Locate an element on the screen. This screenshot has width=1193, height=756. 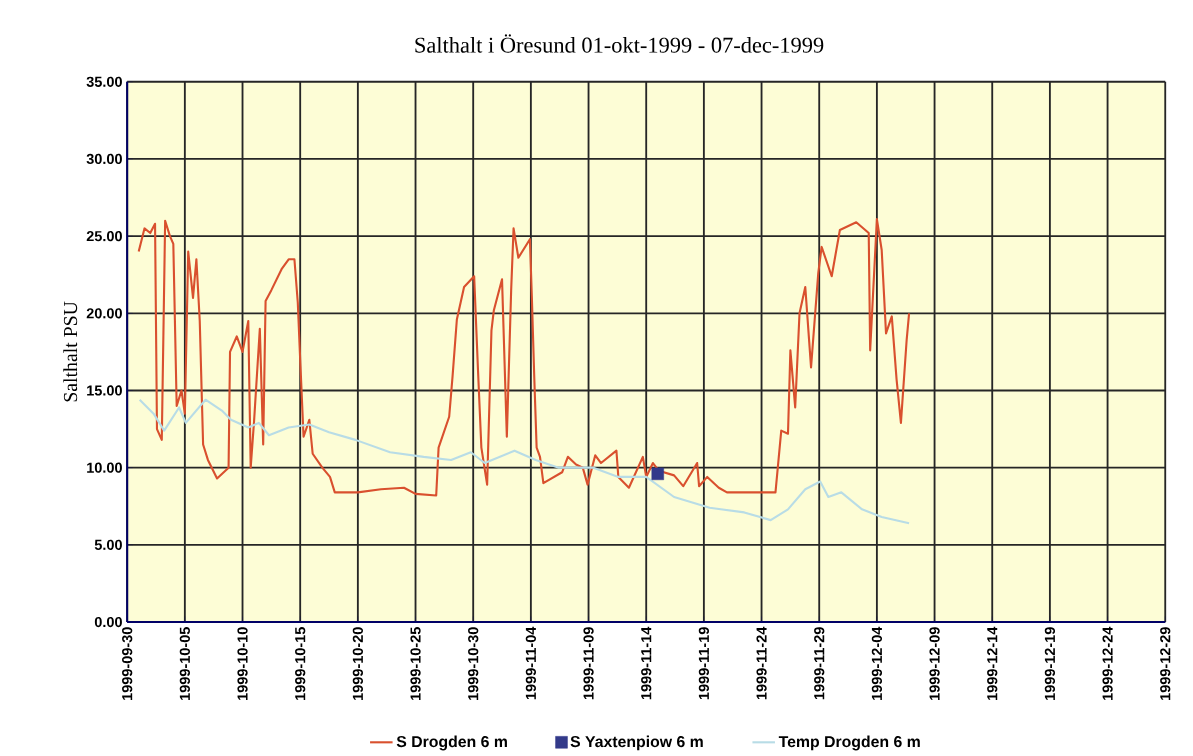
y-tick-label: 20.00 is located at coordinates (104, 313).